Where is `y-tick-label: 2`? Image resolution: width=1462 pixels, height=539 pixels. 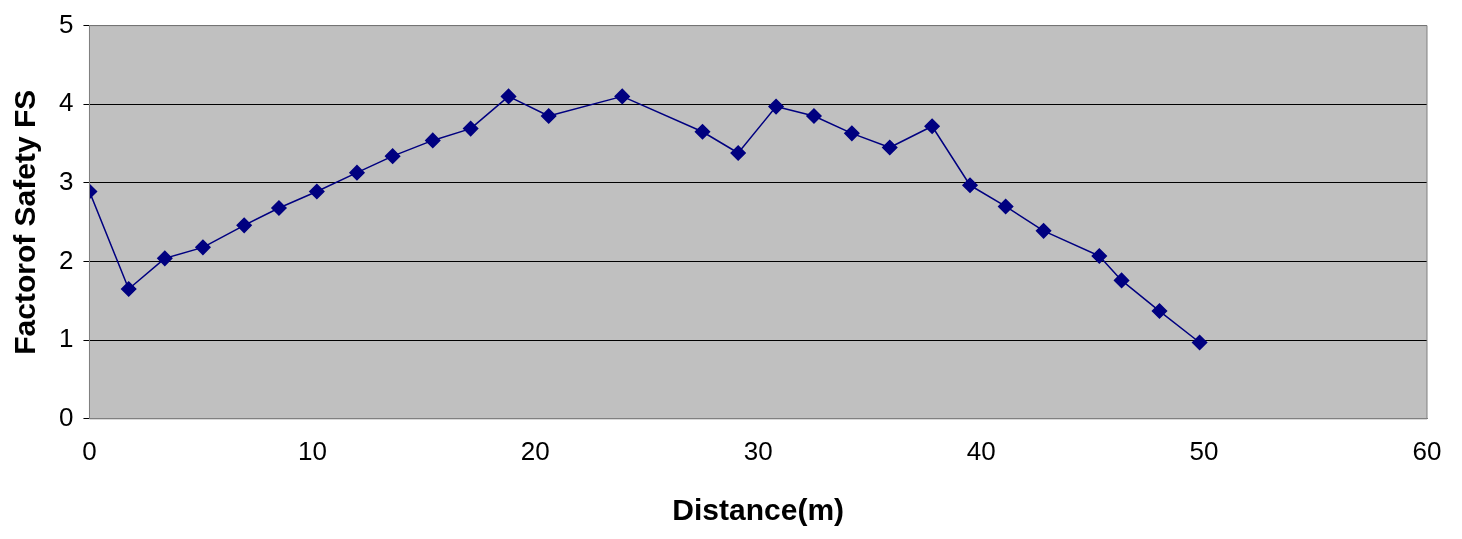
y-tick-label: 2 is located at coordinates (66, 259).